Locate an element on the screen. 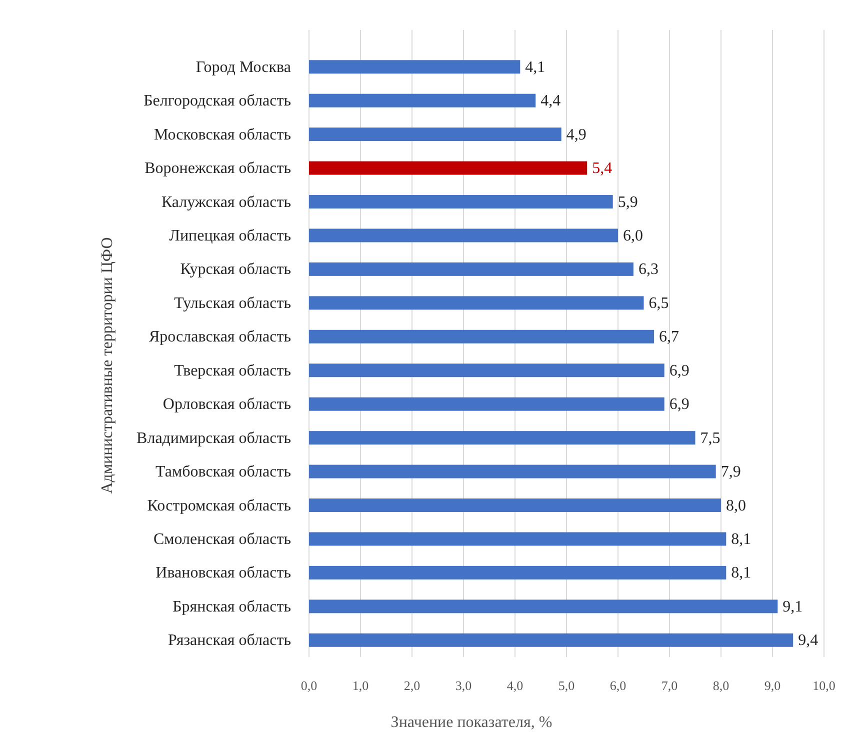 This screenshot has height=734, width=847. x-tick-label: 8,0 is located at coordinates (721, 685).